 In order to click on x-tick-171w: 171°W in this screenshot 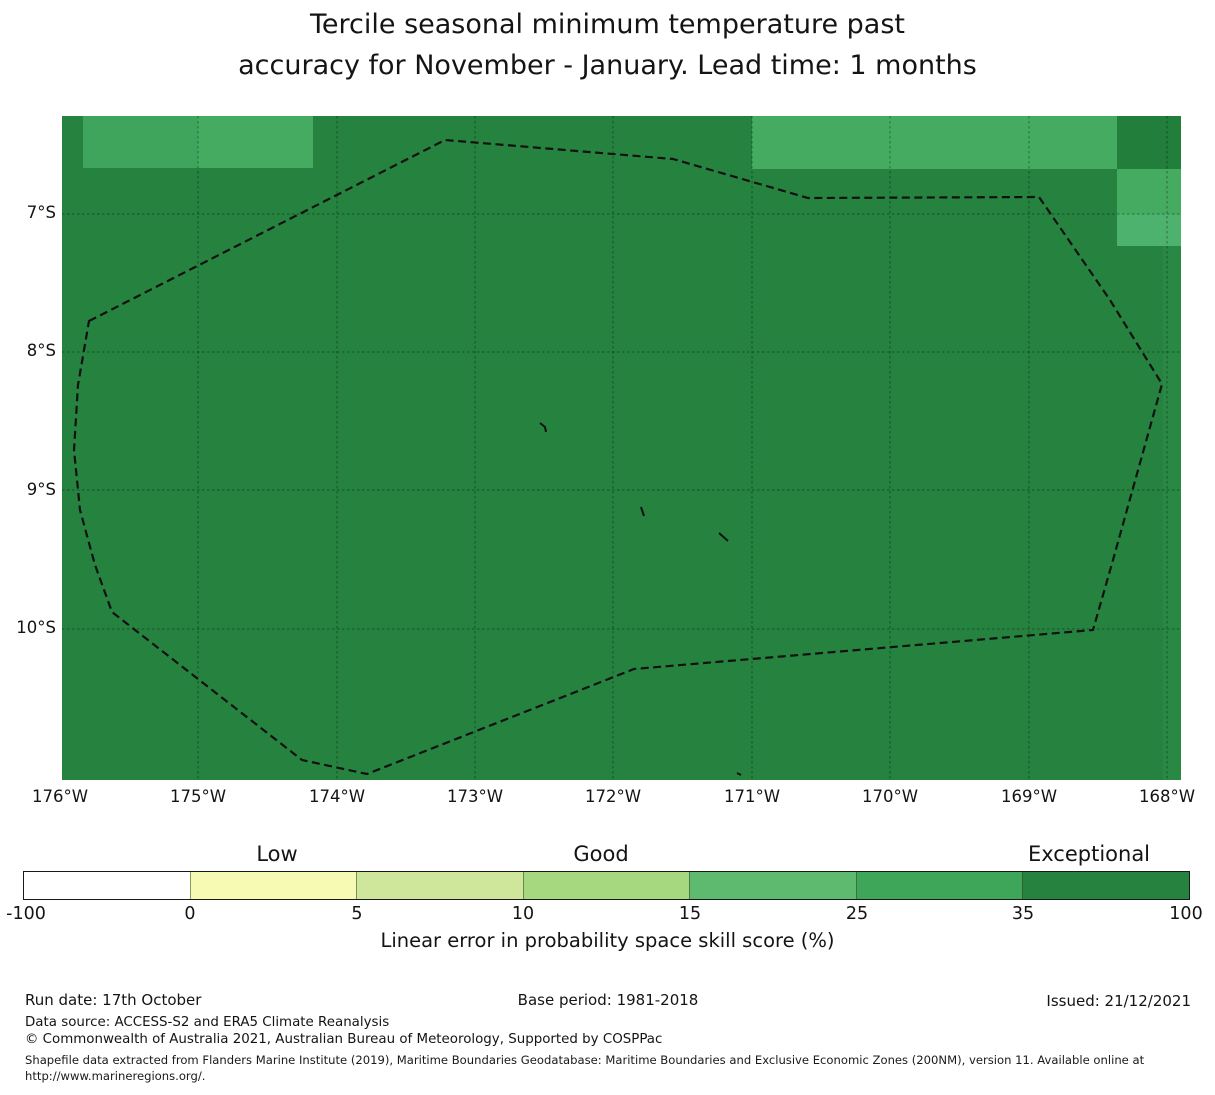, I will do `click(752, 796)`.